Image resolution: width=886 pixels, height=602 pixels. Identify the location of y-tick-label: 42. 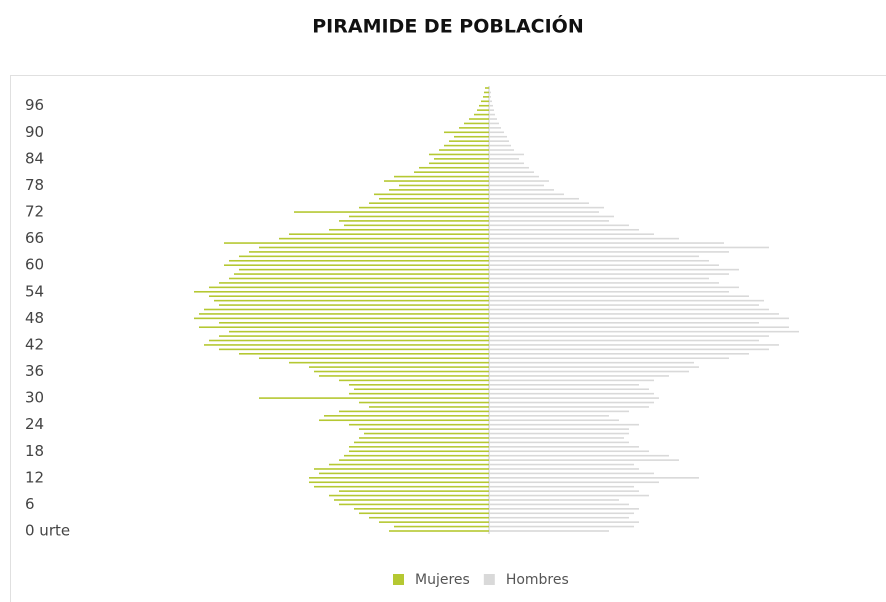
(34, 344).